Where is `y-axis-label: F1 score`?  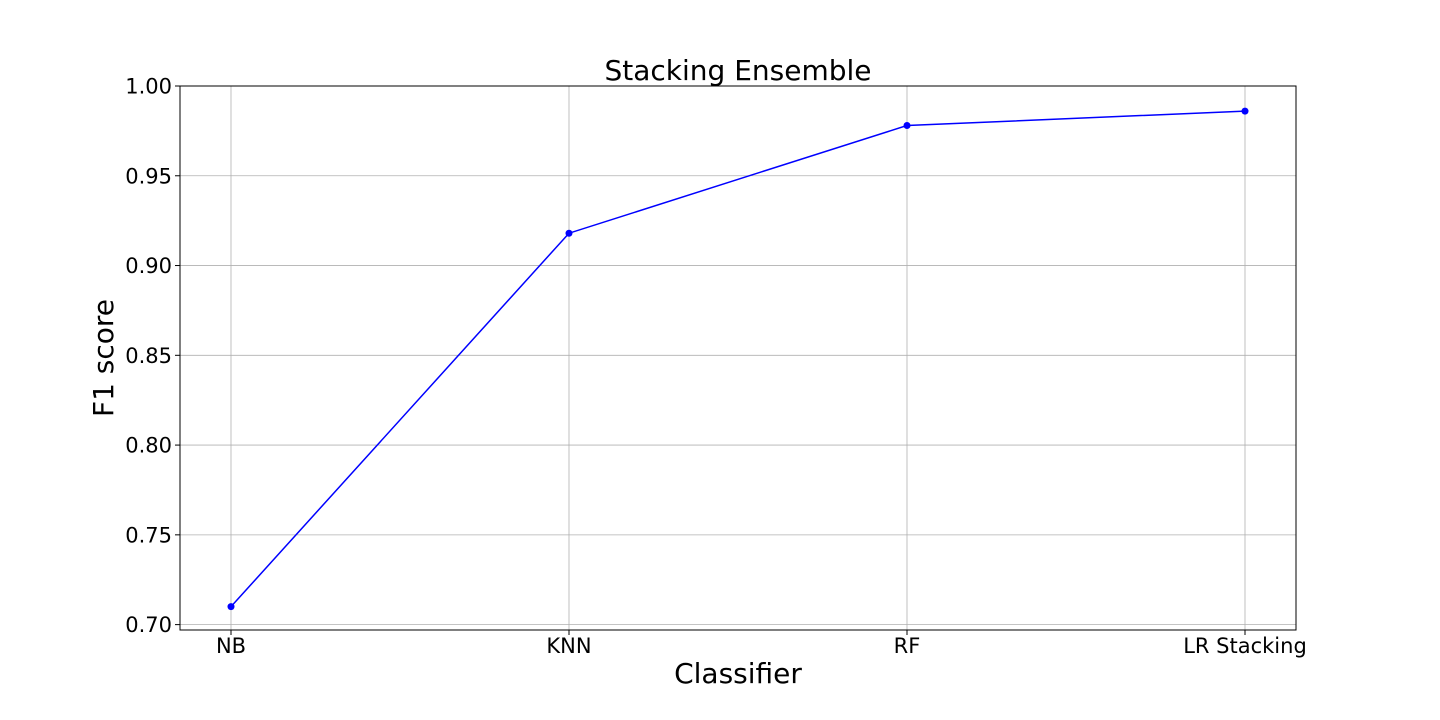 y-axis-label: F1 score is located at coordinates (103, 358).